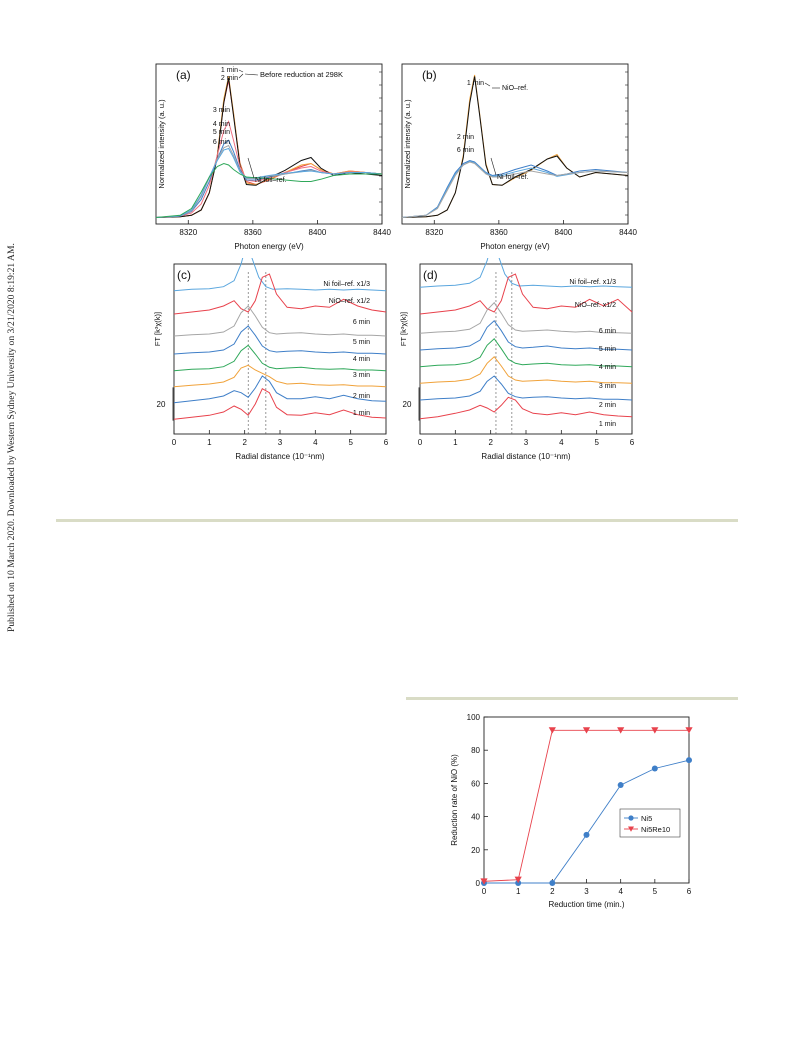  Describe the element at coordinates (595, 305) in the screenshot. I see `series-label: NiO–ref. x1/2` at that location.